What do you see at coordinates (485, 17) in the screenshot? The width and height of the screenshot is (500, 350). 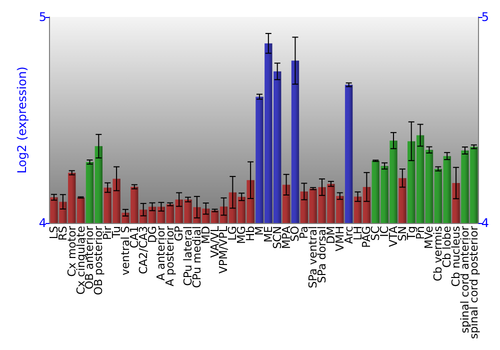 I see `y2-tick-label: 5` at bounding box center [485, 17].